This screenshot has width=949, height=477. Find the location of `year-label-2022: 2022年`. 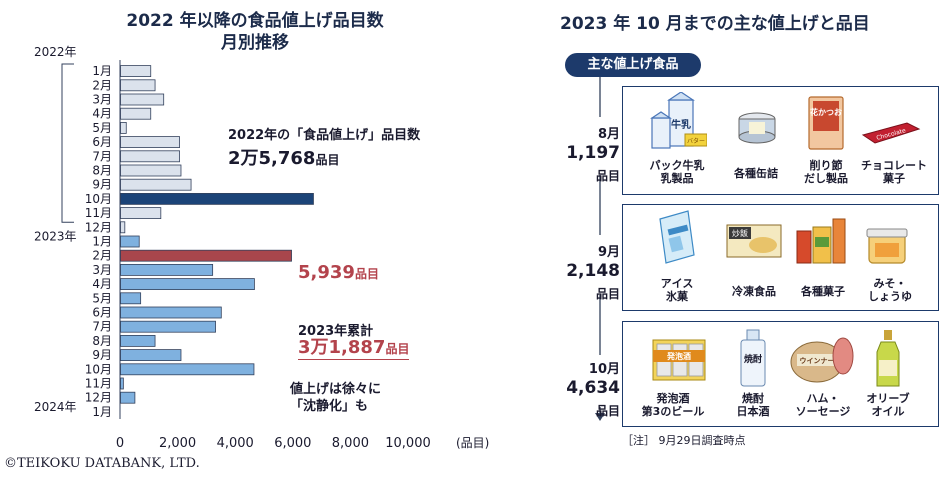

year-label-2022: 2022年 is located at coordinates (55, 52).